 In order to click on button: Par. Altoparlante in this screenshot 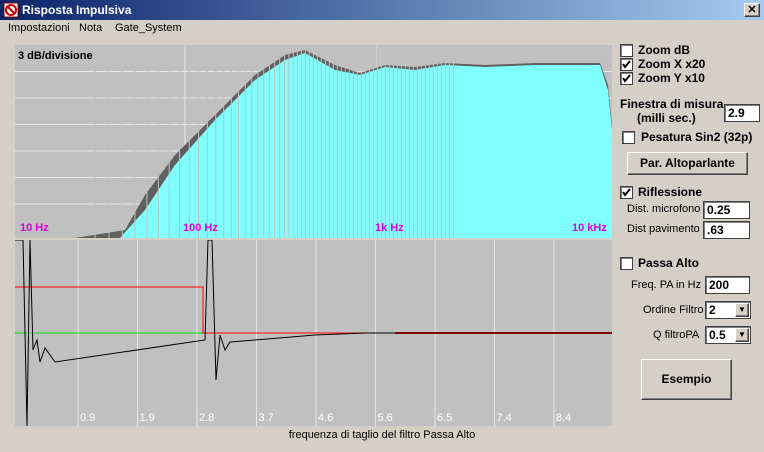, I will do `click(687, 163)`.